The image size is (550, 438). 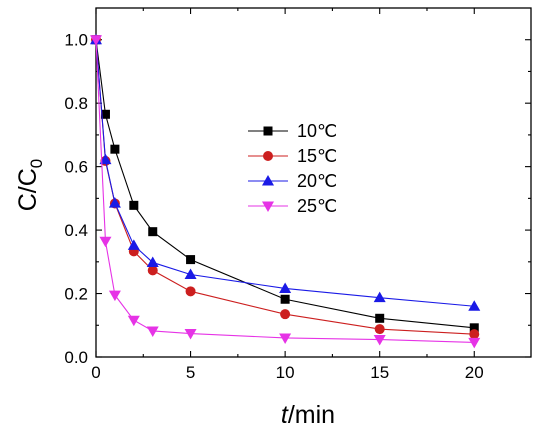 I want to click on x-tick-label: 5, so click(x=190, y=372).